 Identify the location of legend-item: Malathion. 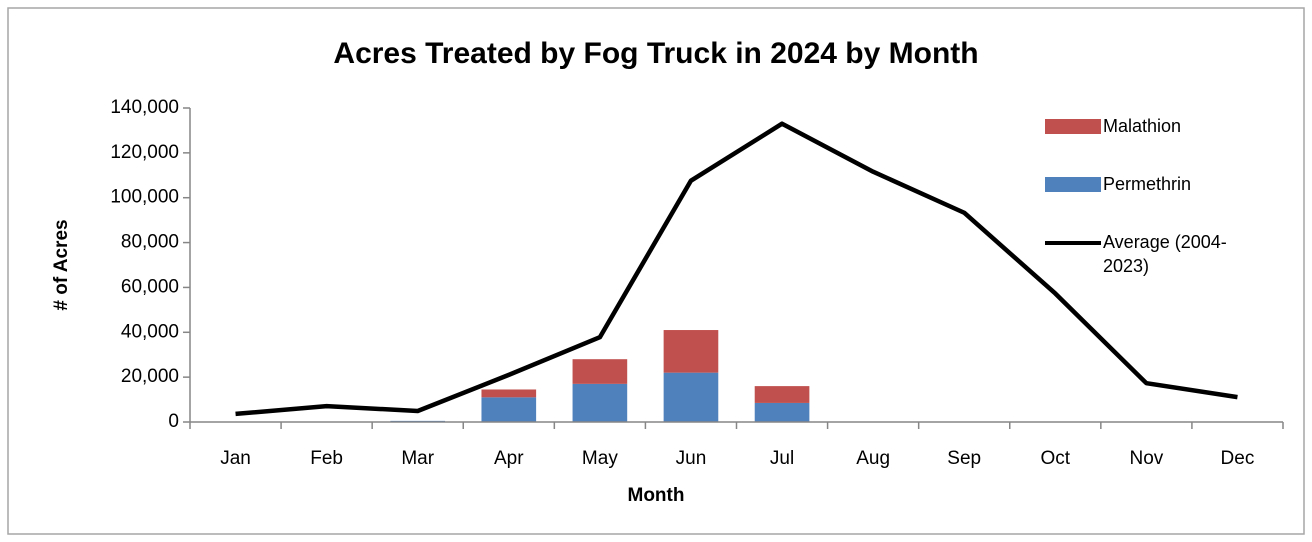
(1165, 141).